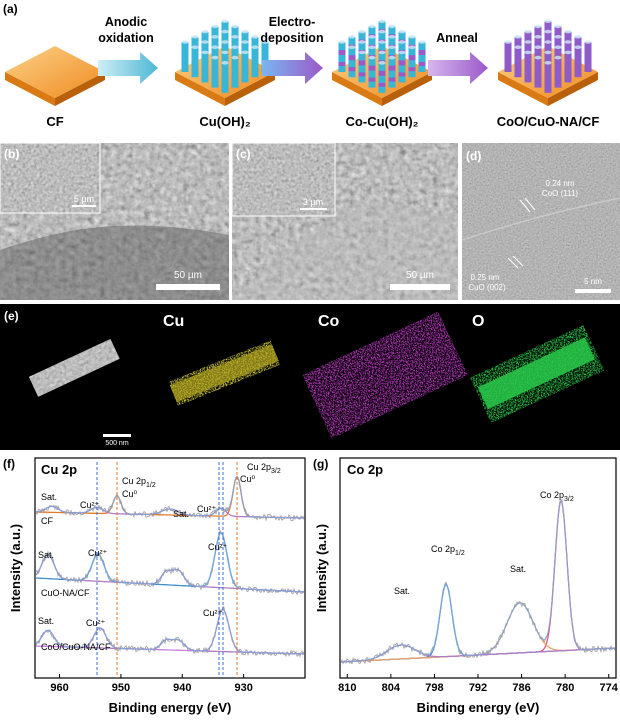  I want to click on plot-frame, so click(478, 568).